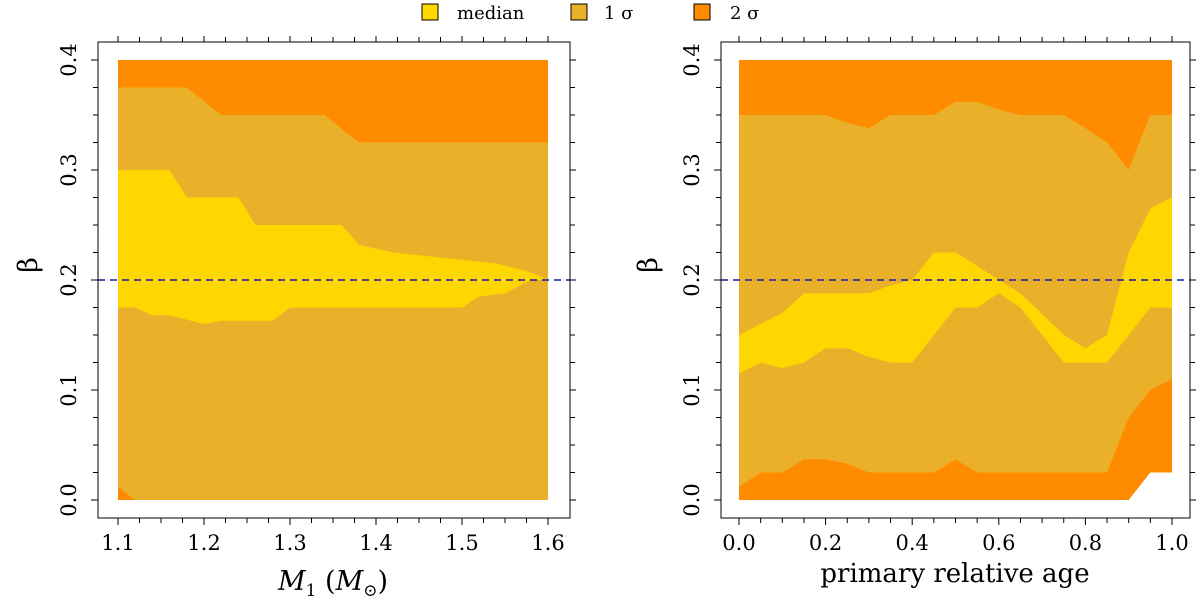 The width and height of the screenshot is (1200, 602). Describe the element at coordinates (547, 543) in the screenshot. I see `x-tick-label: 1.6` at that location.